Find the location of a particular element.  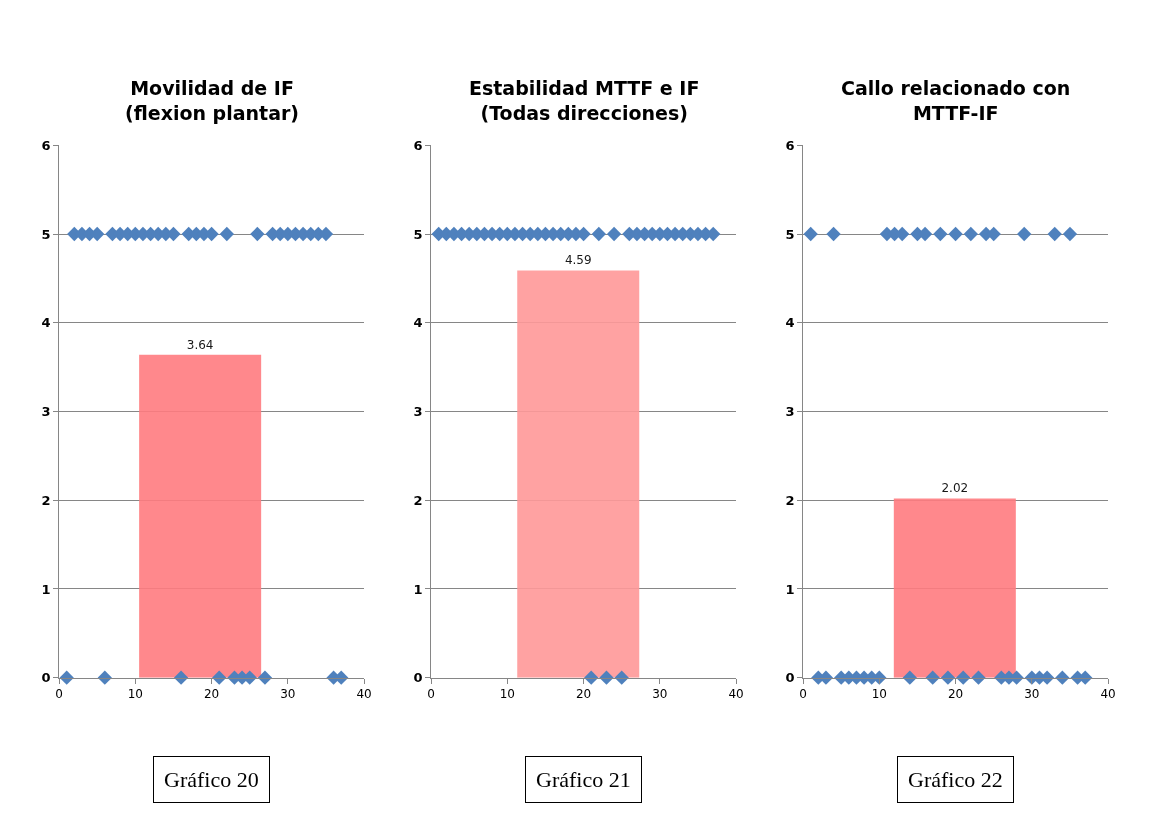

chart-title: Estabilidad MTTF e IF (Todas direcciones) is located at coordinates (584, 100).